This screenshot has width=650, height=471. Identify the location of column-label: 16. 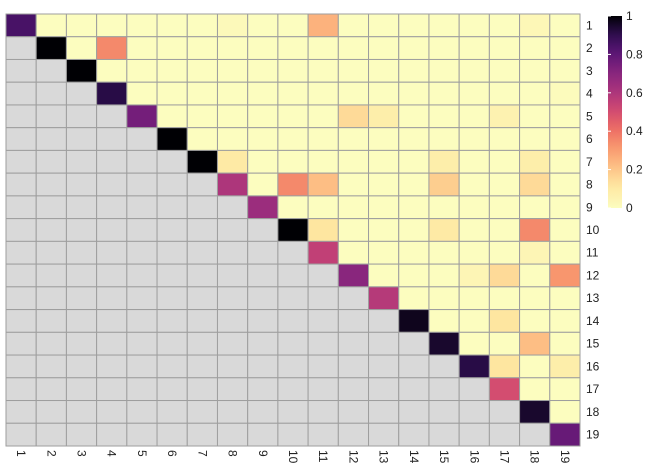
(474, 457).